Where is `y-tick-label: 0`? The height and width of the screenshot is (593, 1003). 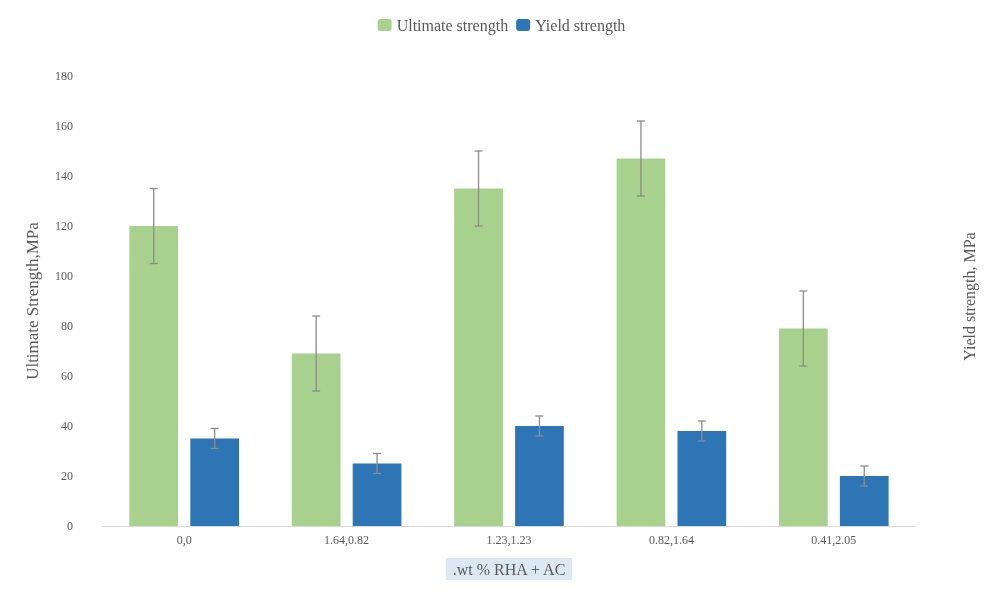
y-tick-label: 0 is located at coordinates (70, 526).